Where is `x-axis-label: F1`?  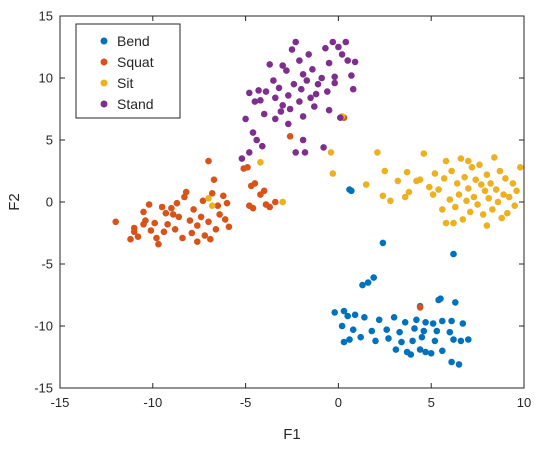
x-axis-label: F1 is located at coordinates (292, 434).